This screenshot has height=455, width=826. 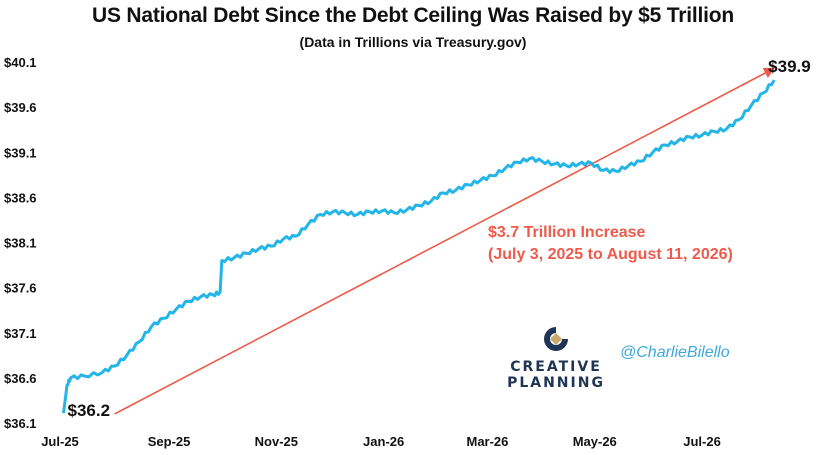 I want to click on y-tick-label: $36.6, so click(x=20, y=378).